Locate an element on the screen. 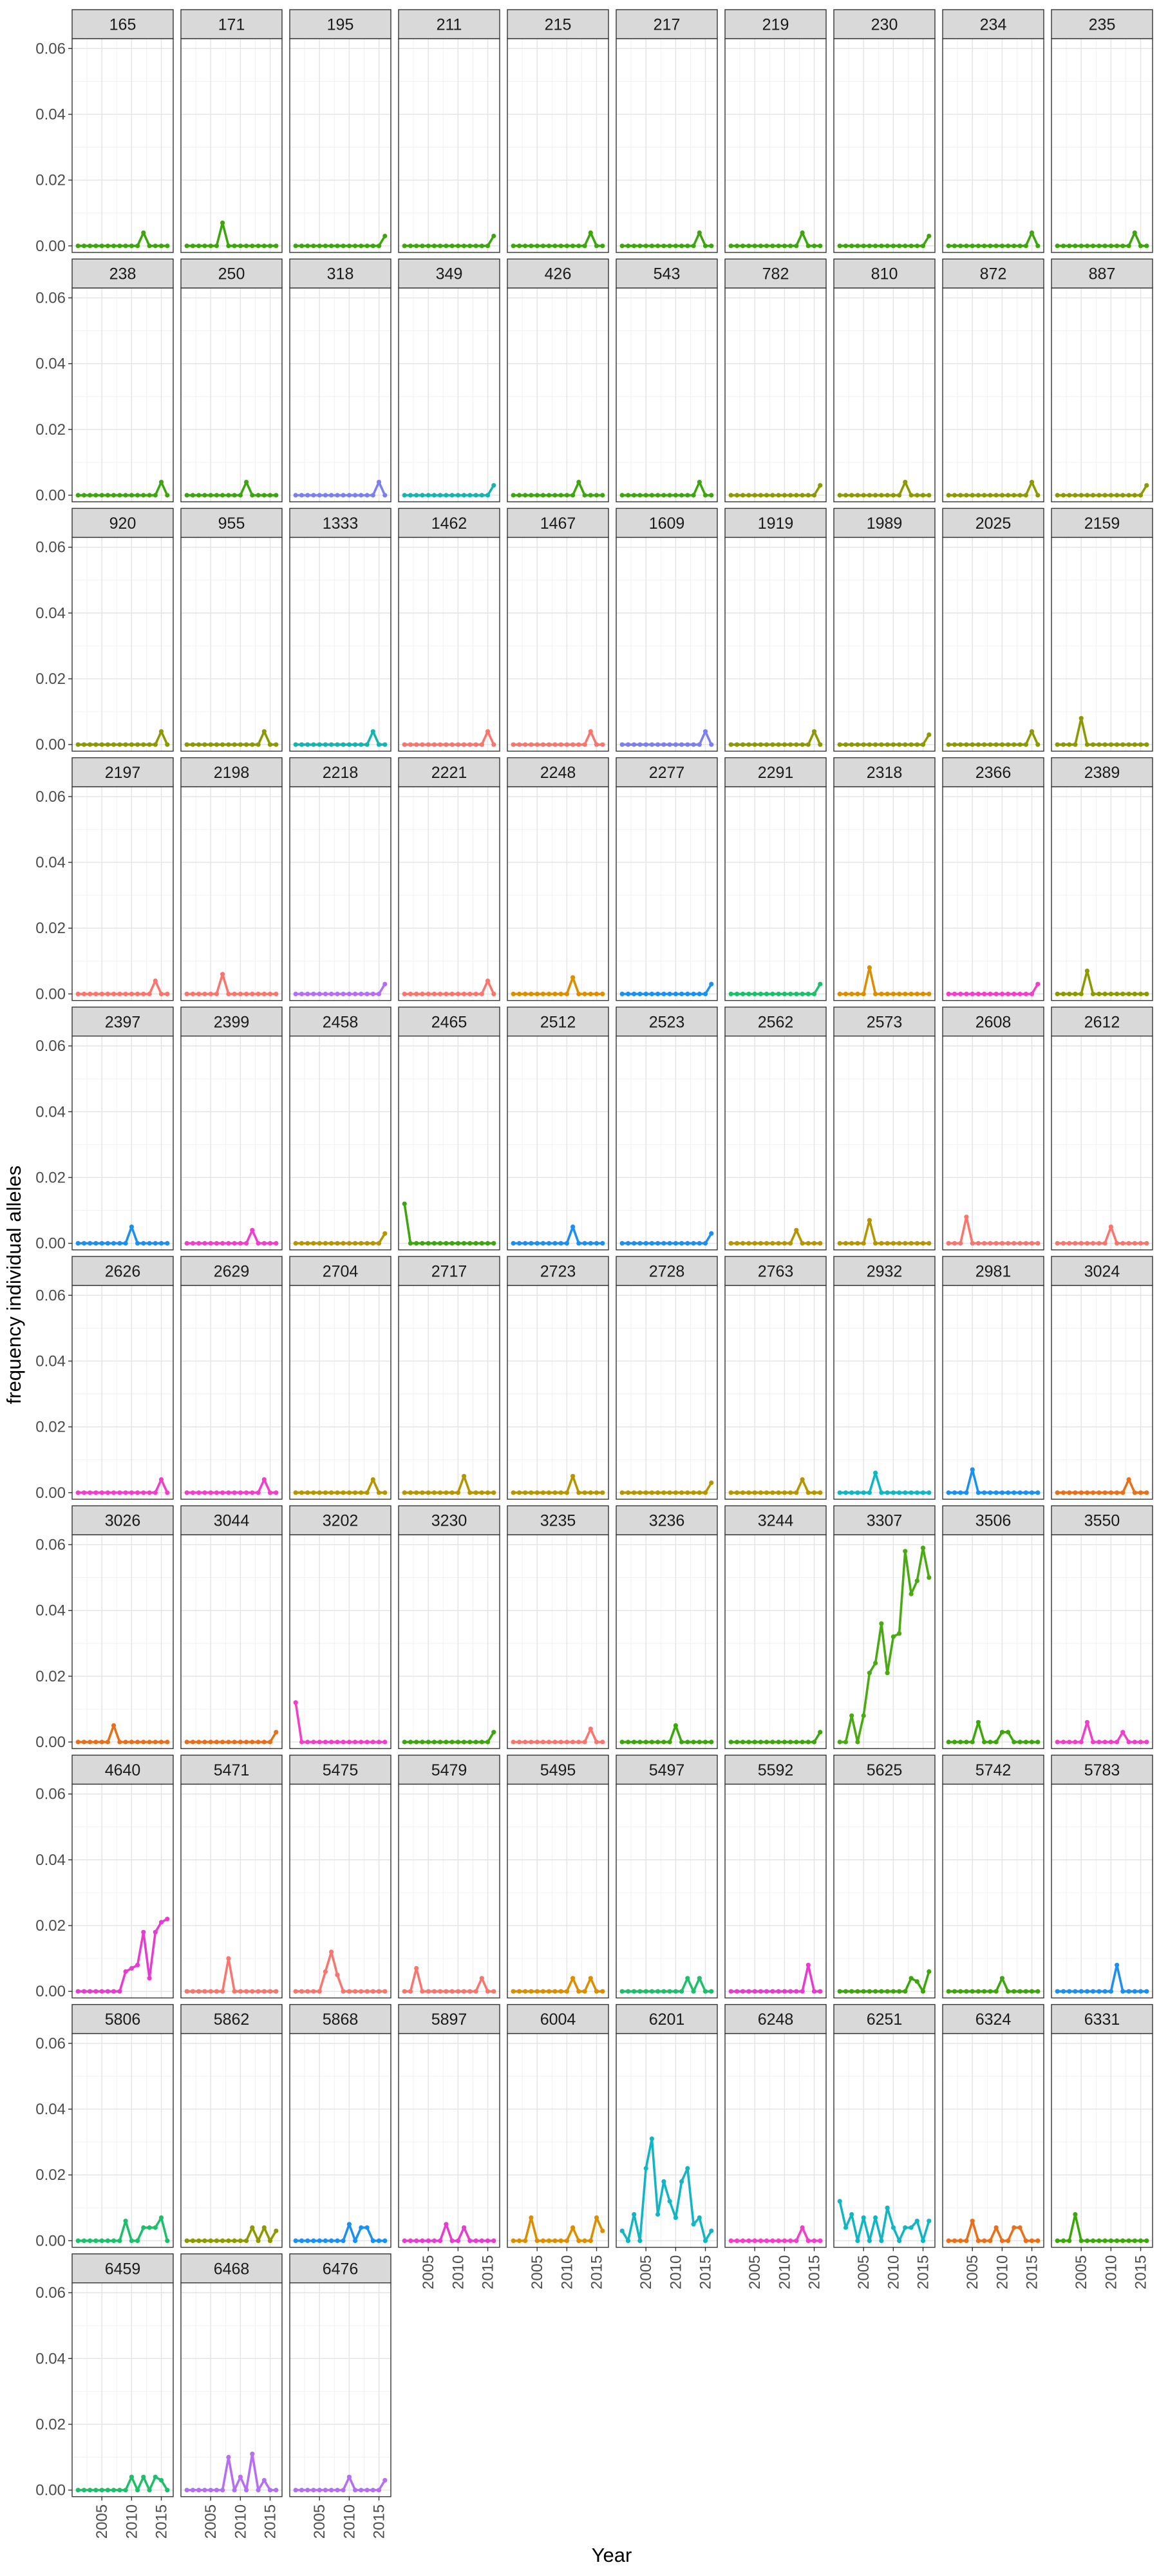 This screenshot has width=1159, height=2576. y-tick-label: 0.00 is located at coordinates (50, 1742).